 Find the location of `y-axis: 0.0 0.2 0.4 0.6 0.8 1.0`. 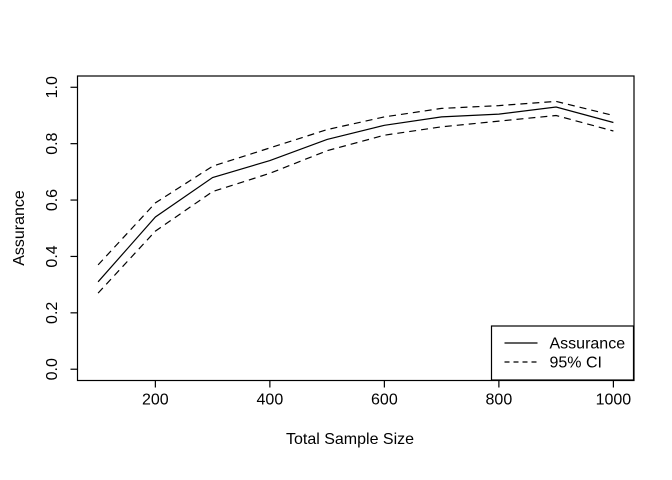

y-axis: 0.0 0.2 0.4 0.6 0.8 1.0 is located at coordinates (61, 228).